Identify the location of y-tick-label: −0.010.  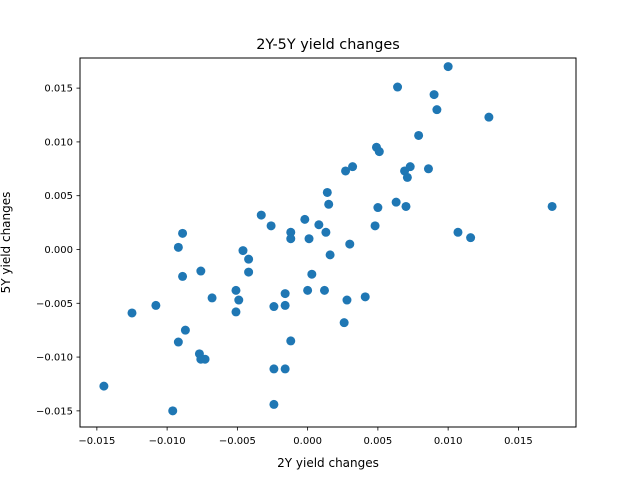
(54, 358).